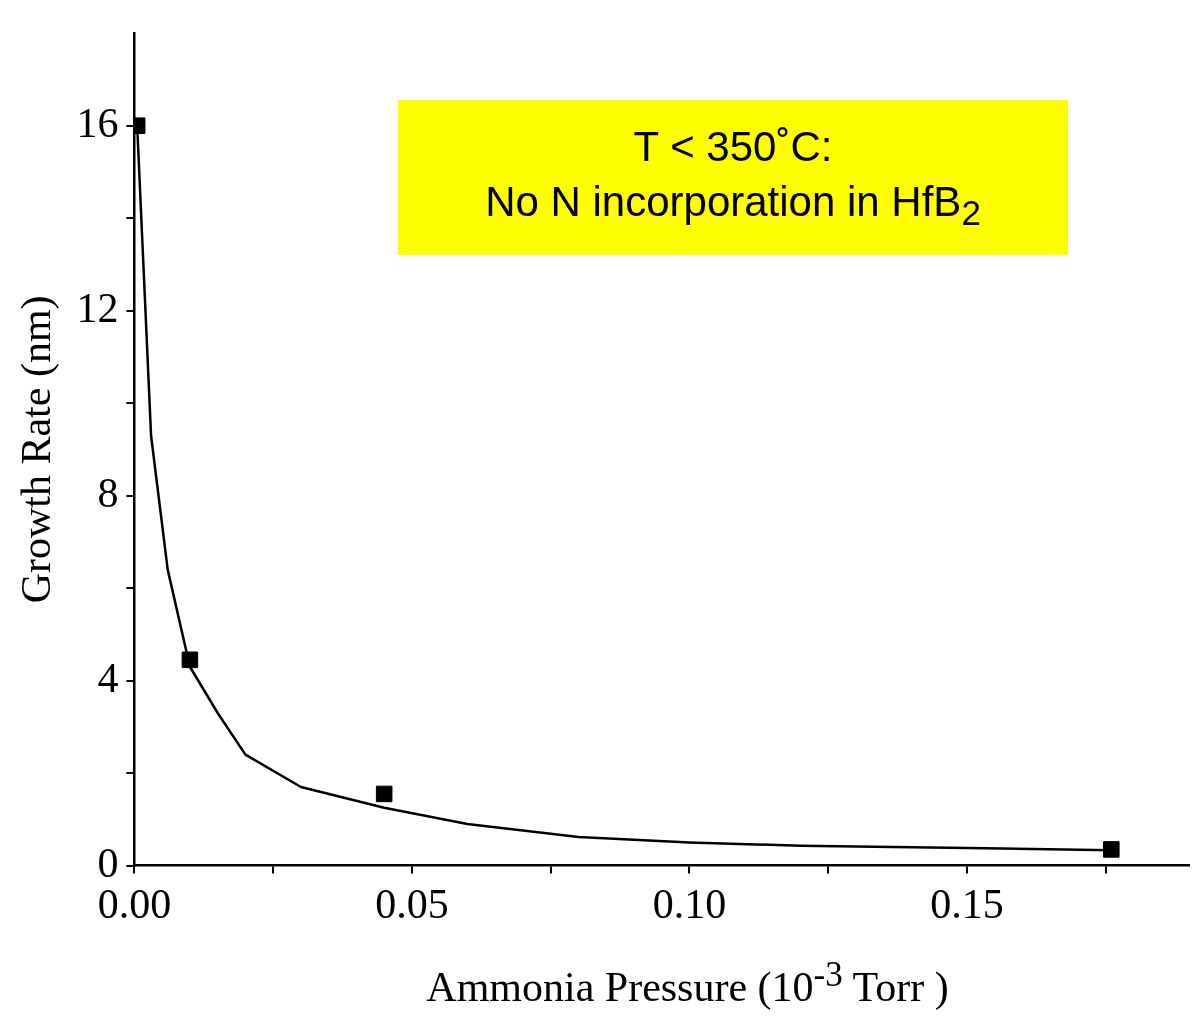 The image size is (1201, 1018). Describe the element at coordinates (687, 983) in the screenshot. I see `x-axis-title: Ammonia Pressure (10$^{-3}$ Torr )` at that location.